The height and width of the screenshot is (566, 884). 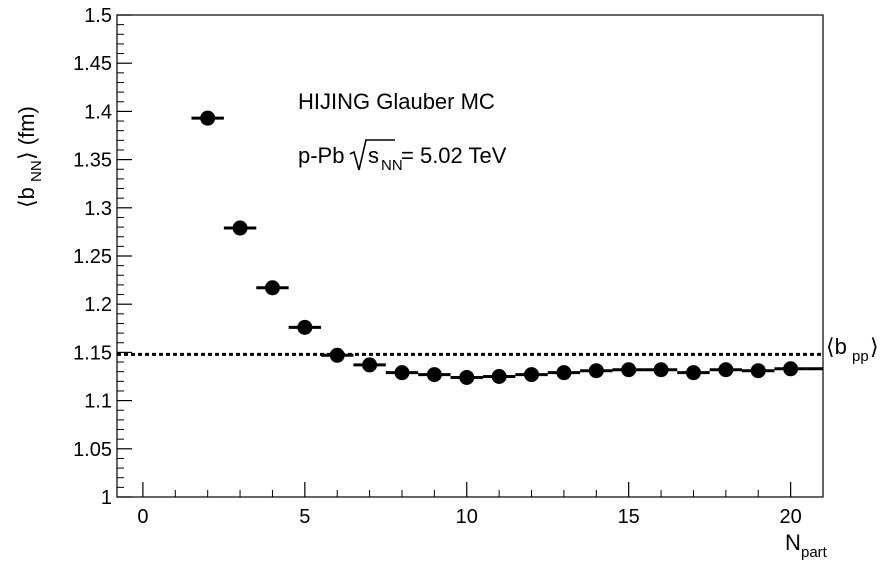 I want to click on y-tick-label: 1.5, so click(x=98, y=16).